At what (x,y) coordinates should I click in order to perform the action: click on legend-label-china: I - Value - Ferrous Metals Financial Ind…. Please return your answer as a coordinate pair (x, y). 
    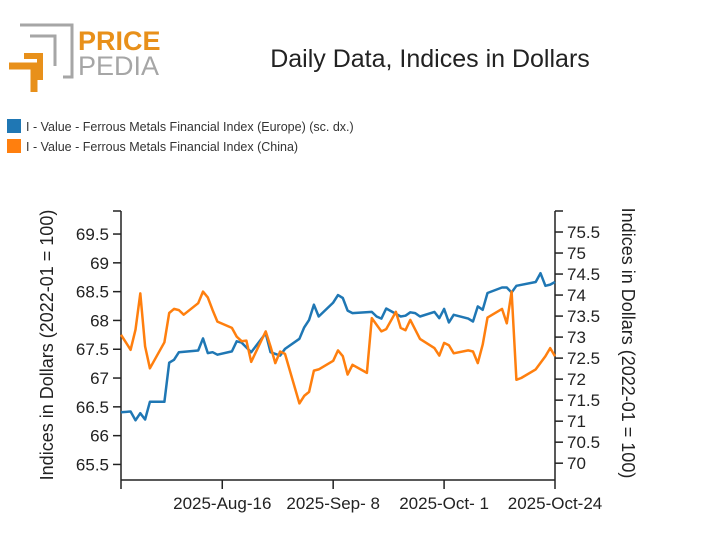
    Looking at the image, I should click on (162, 147).